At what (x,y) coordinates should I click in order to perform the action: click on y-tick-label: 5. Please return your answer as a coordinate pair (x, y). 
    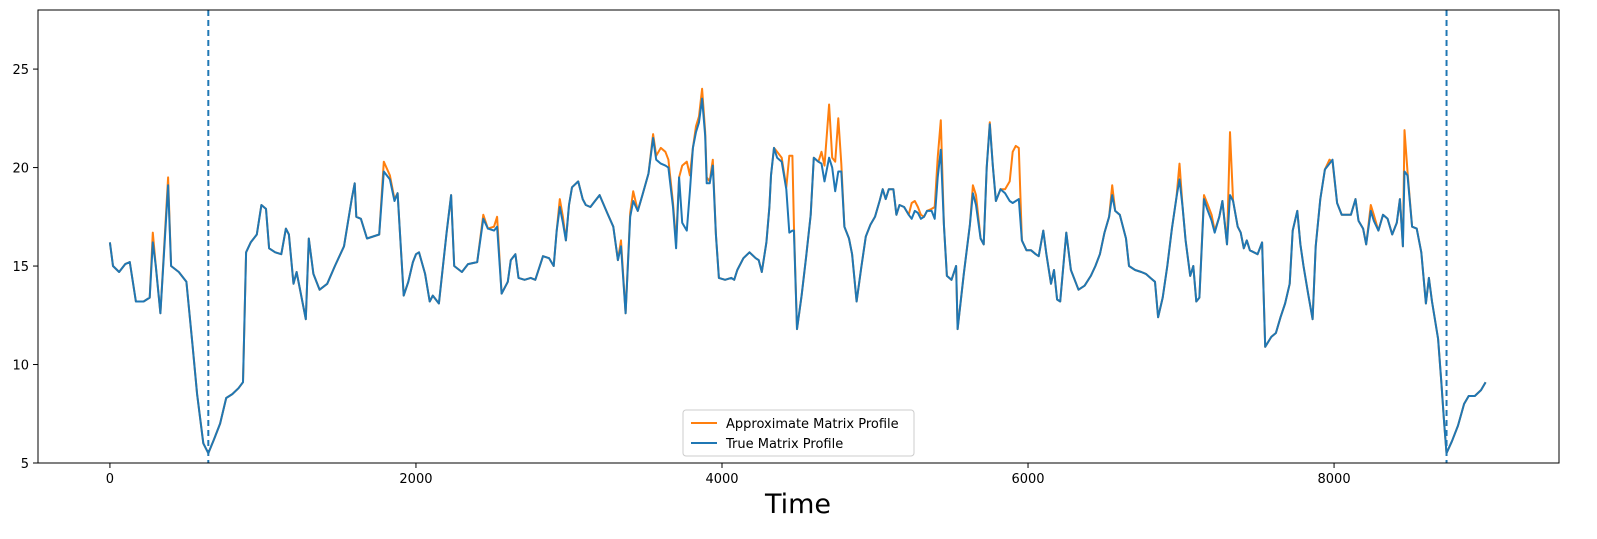
    Looking at the image, I should click on (25, 464).